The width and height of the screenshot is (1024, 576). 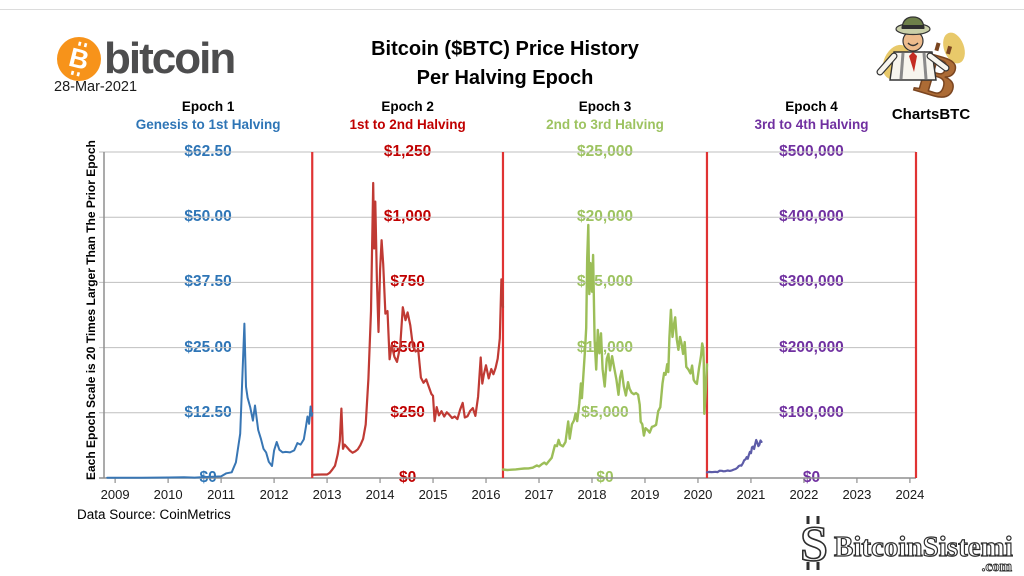 What do you see at coordinates (811, 282) in the screenshot?
I see `y-tick-label-epoch-4: $300,000` at bounding box center [811, 282].